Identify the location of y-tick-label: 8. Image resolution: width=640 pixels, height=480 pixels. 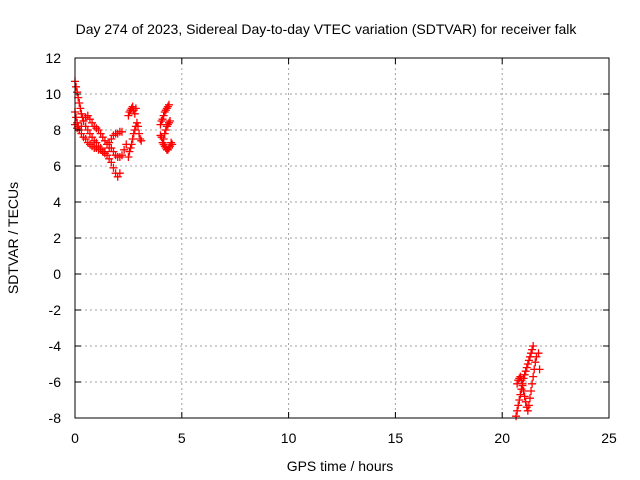
(57, 130).